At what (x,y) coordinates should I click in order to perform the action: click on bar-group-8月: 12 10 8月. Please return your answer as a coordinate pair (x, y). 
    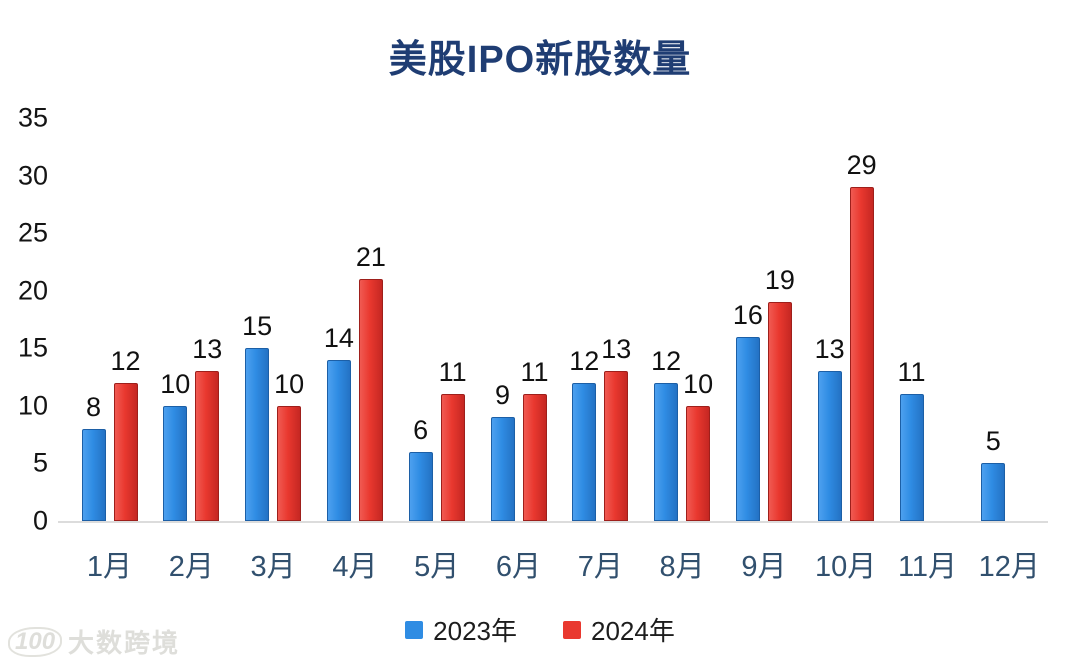
    Looking at the image, I should click on (682, 350).